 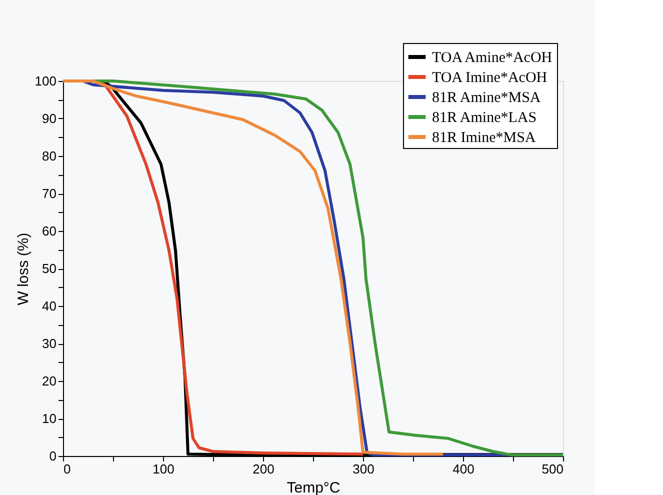 I want to click on legend-label: 81R Imine*MSA, so click(x=484, y=138).